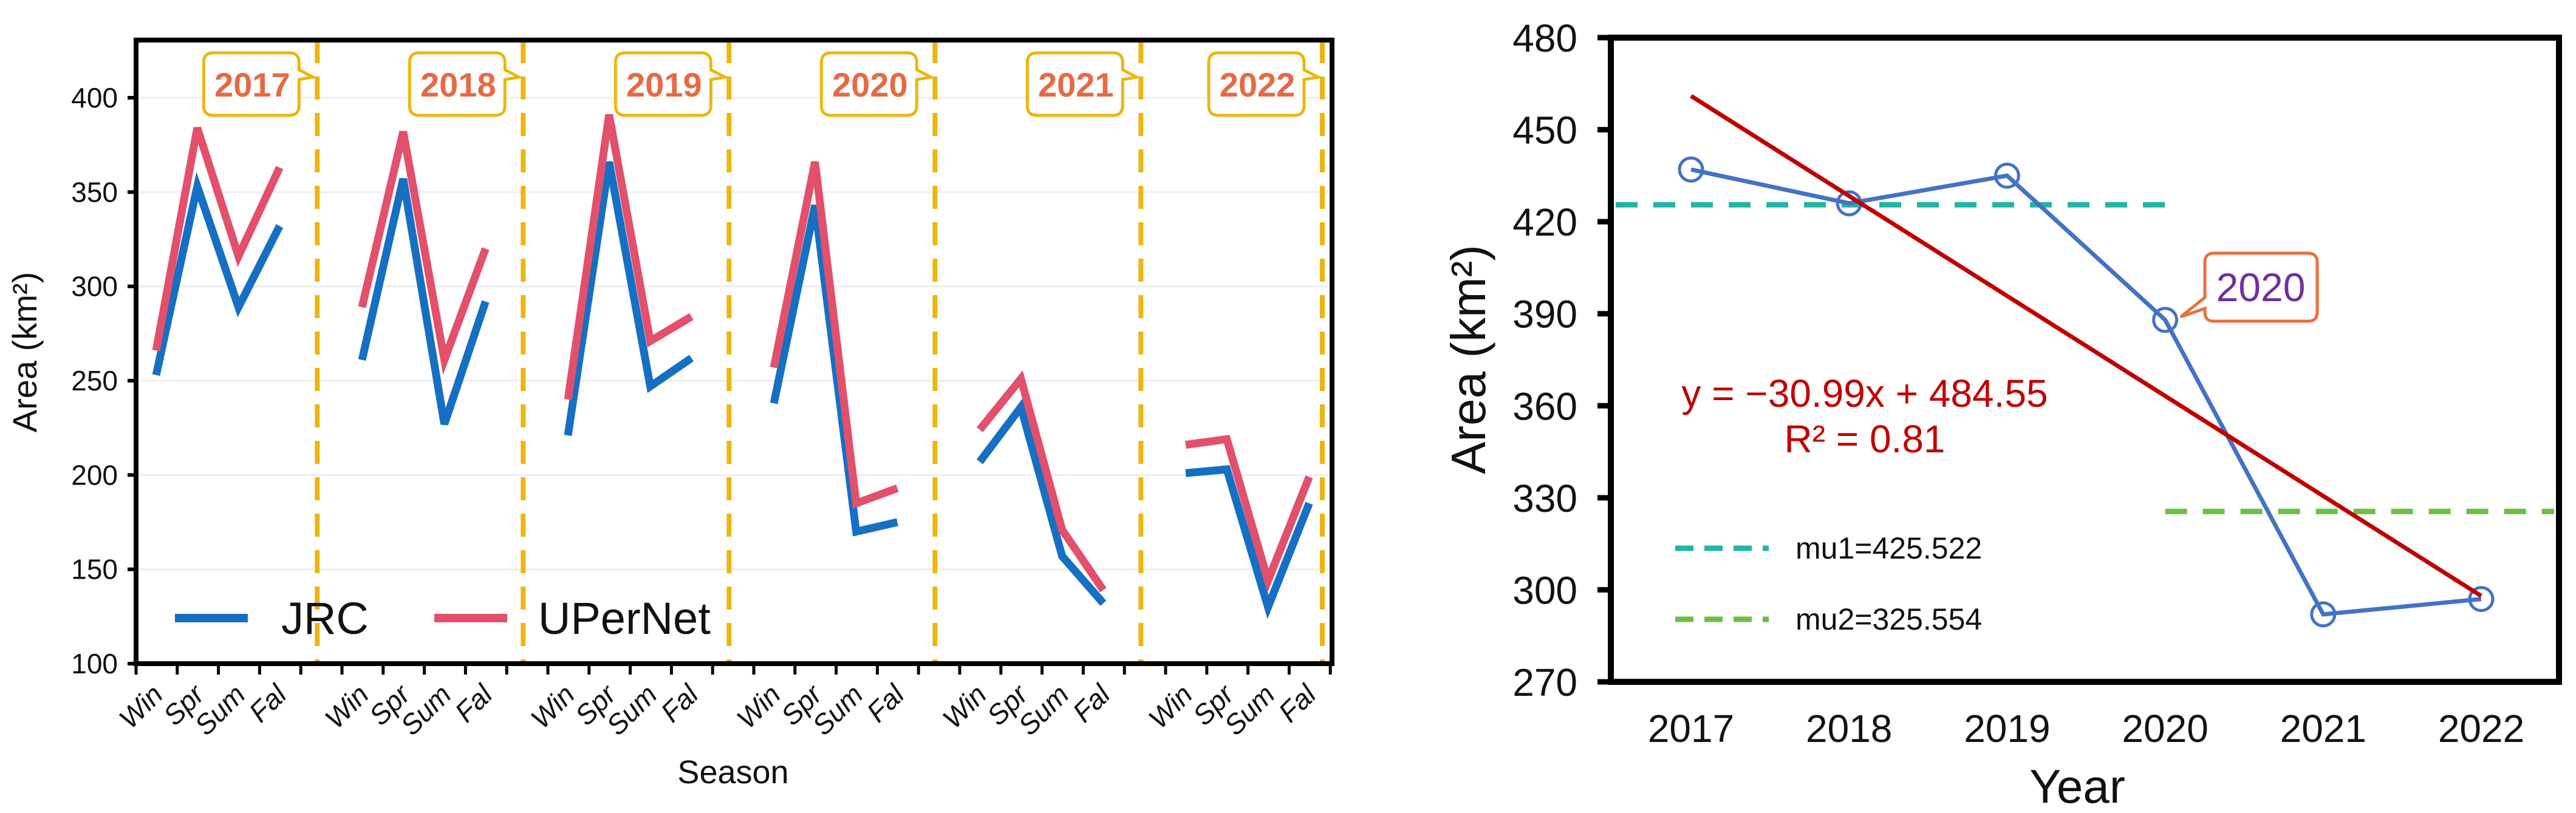  What do you see at coordinates (94, 663) in the screenshot?
I see `y-tick-label: 100` at bounding box center [94, 663].